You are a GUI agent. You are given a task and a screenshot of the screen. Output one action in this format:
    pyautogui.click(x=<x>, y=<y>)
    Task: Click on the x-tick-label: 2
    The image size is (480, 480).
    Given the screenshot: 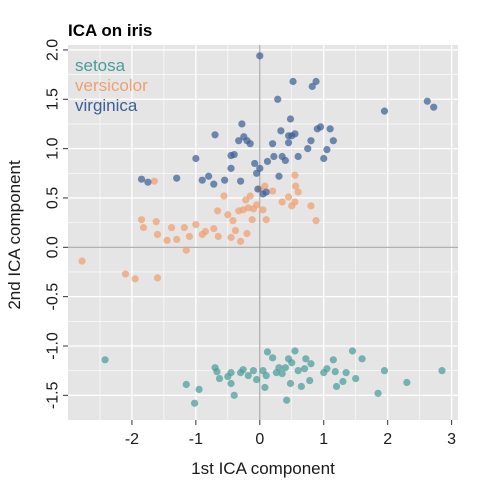 What is the action you would take?
    pyautogui.click(x=387, y=439)
    